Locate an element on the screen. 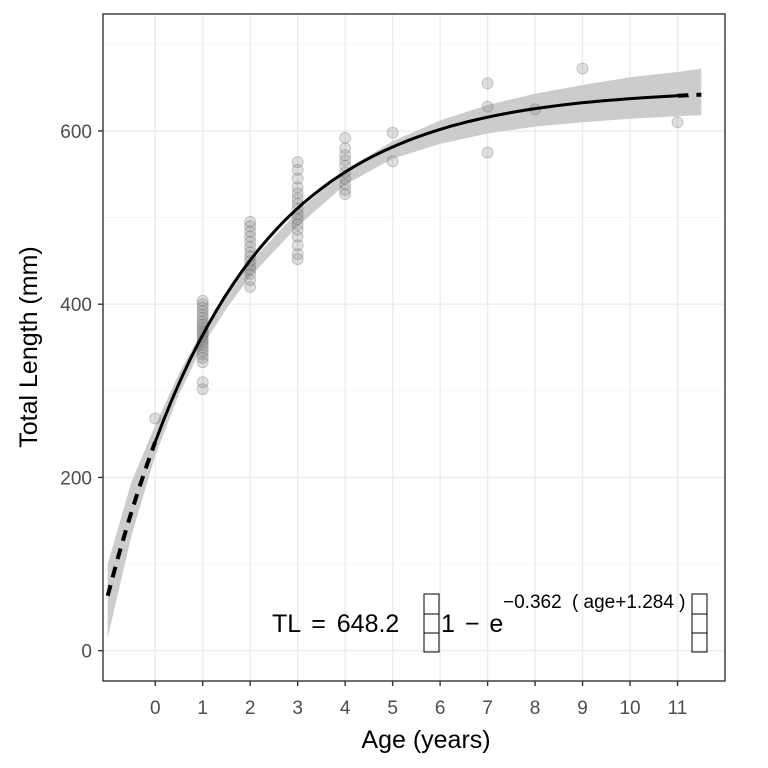  x-tick-label: 0 is located at coordinates (155, 708).